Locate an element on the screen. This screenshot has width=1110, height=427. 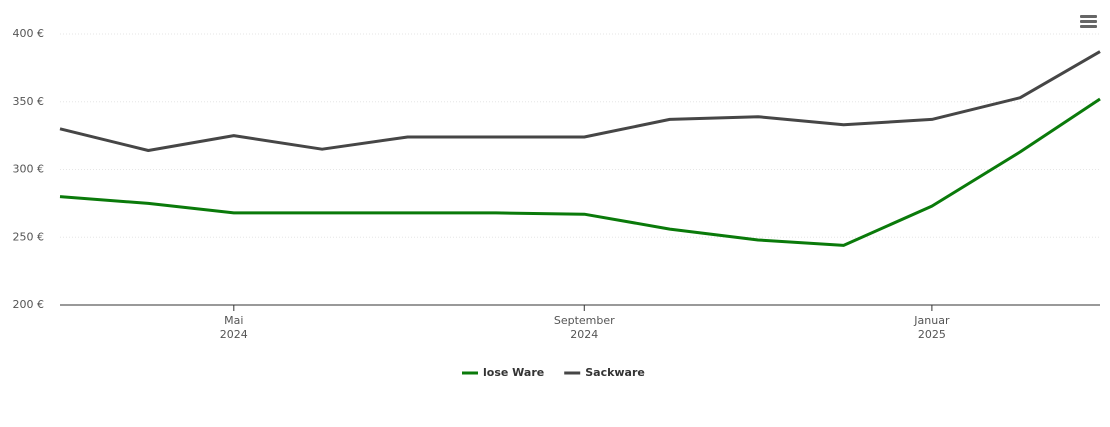
y-tick-label: 400 € is located at coordinates (29, 33).